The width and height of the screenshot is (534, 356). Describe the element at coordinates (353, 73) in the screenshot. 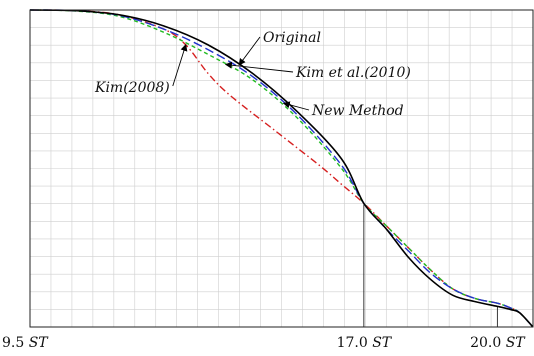

I see `annotation-kim-et-al-2010: Kim et al.(2010)` at that location.